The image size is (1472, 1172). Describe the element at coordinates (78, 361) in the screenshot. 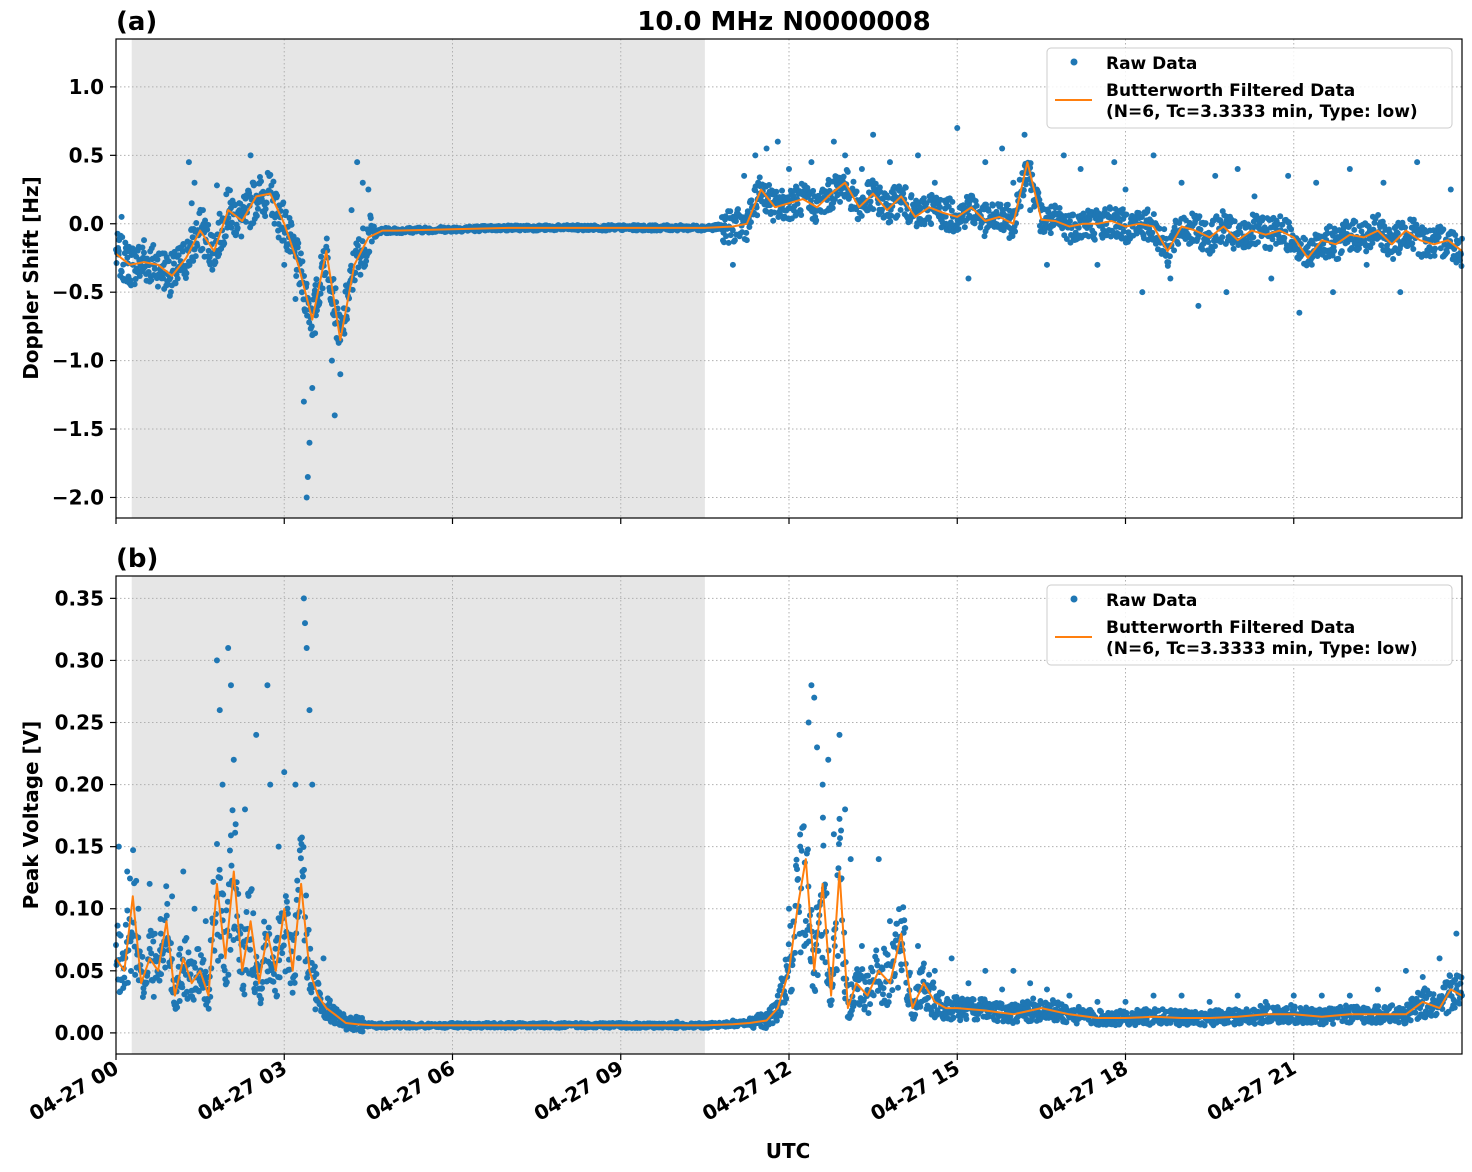

I see `y-tick-label: −1.0` at that location.